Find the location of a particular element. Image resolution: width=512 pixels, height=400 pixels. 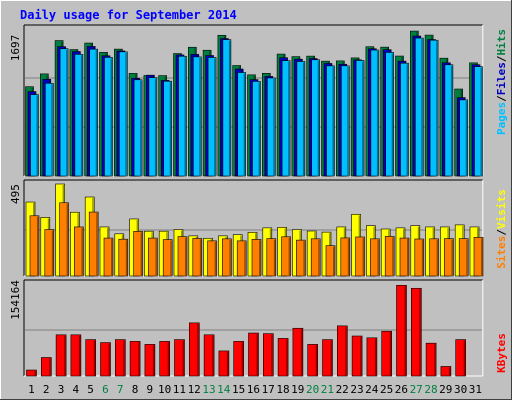

day-label: 11 is located at coordinates (179, 389).